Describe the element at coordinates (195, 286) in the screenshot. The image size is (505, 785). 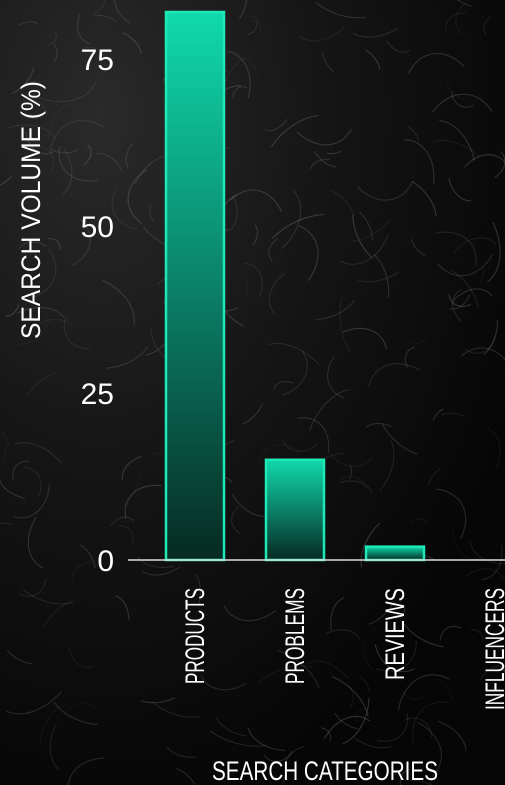
I see `bar-products` at that location.